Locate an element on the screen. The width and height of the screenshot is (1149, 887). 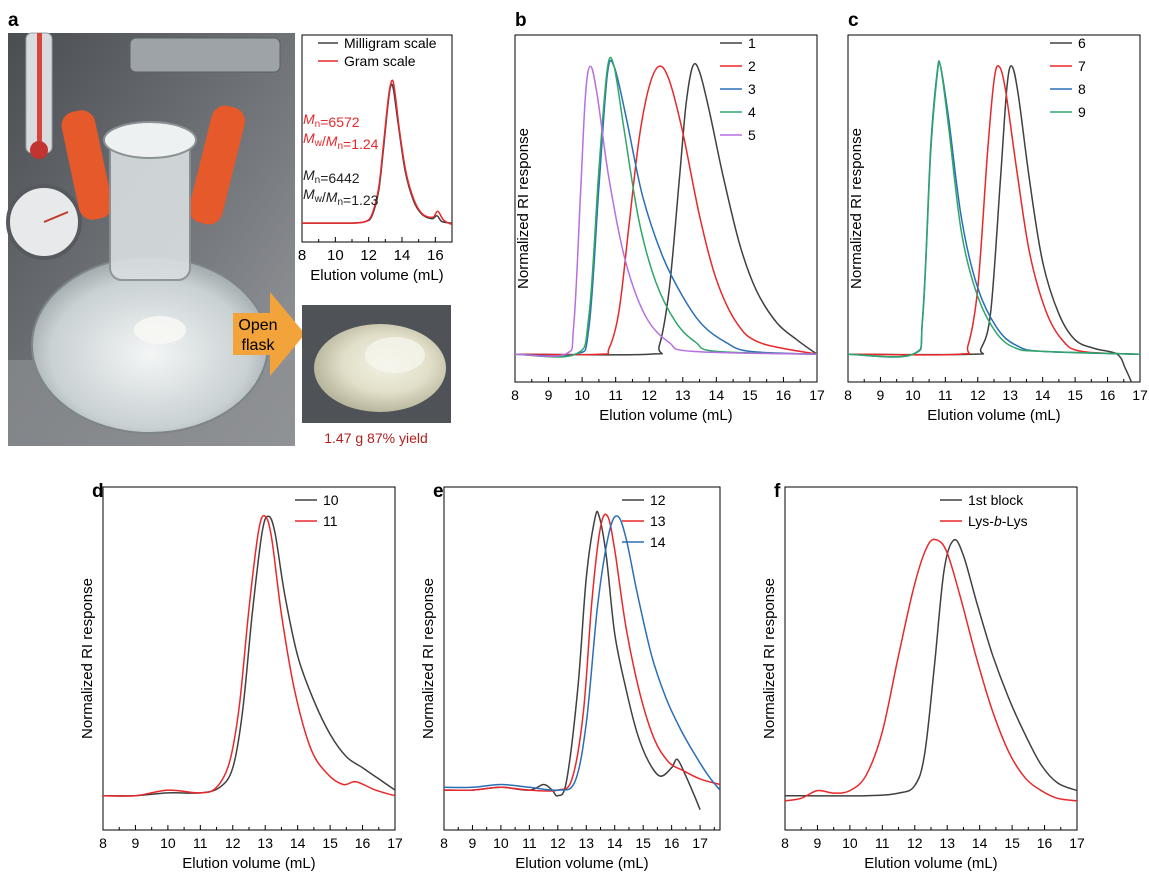
legend-label: Gram scale is located at coordinates (380, 61).